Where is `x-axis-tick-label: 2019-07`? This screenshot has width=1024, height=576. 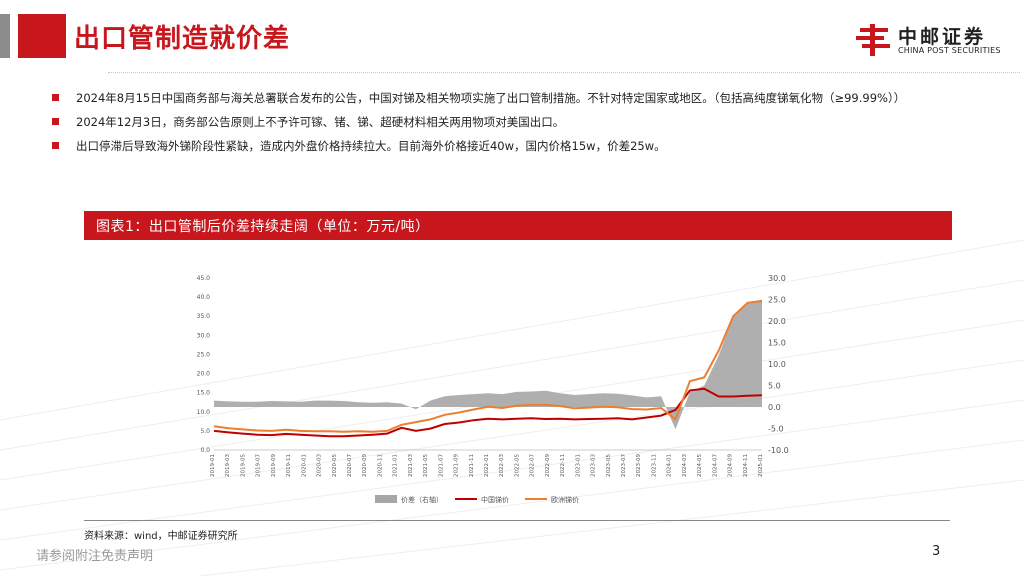 x-axis-tick-label: 2019-07 is located at coordinates (259, 465).